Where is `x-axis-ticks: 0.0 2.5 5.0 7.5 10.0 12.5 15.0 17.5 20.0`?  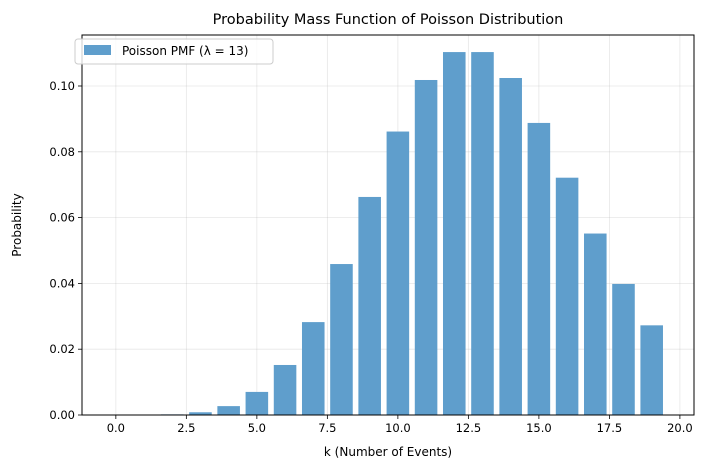 x-axis-ticks: 0.0 2.5 5.0 7.5 10.0 12.5 15.0 17.5 20.0 is located at coordinates (400, 425).